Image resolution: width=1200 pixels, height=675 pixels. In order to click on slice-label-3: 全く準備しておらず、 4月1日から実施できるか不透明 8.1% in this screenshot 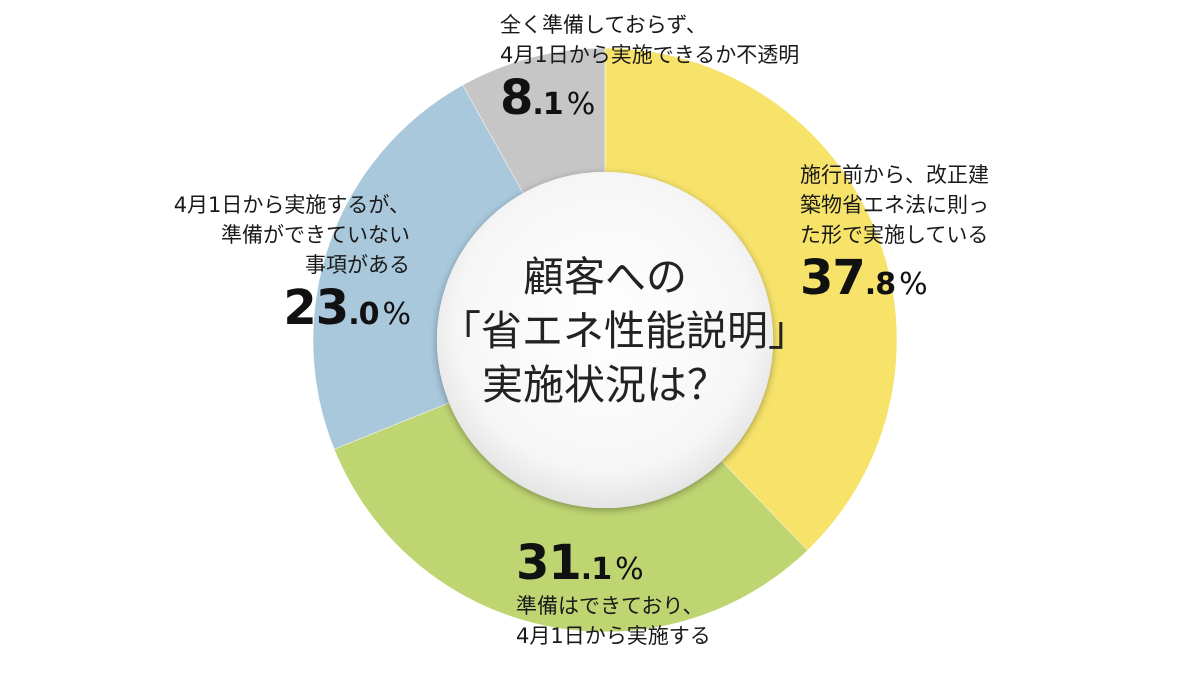, I will do `click(649, 68)`.